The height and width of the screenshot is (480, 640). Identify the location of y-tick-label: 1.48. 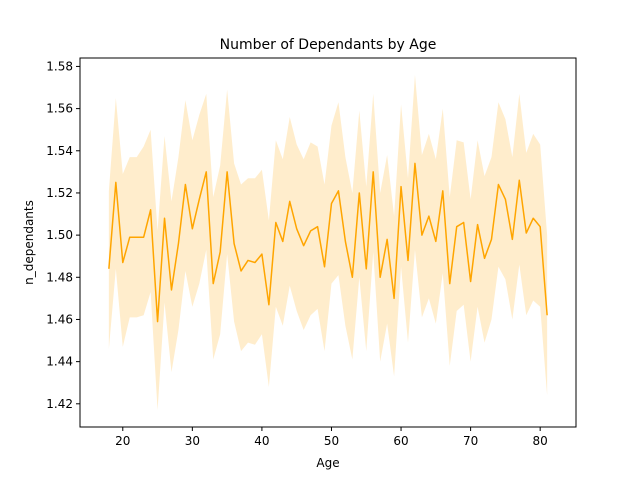
(59, 277).